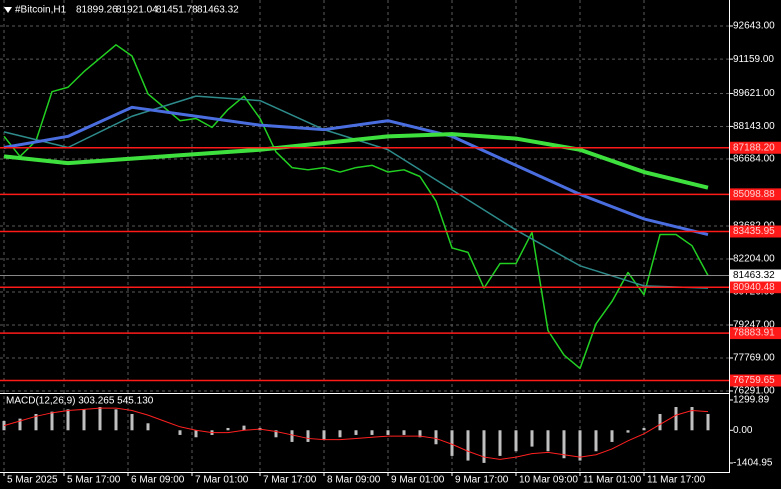  I want to click on x-tick-label: 10 Mar 09:00, so click(548, 480).